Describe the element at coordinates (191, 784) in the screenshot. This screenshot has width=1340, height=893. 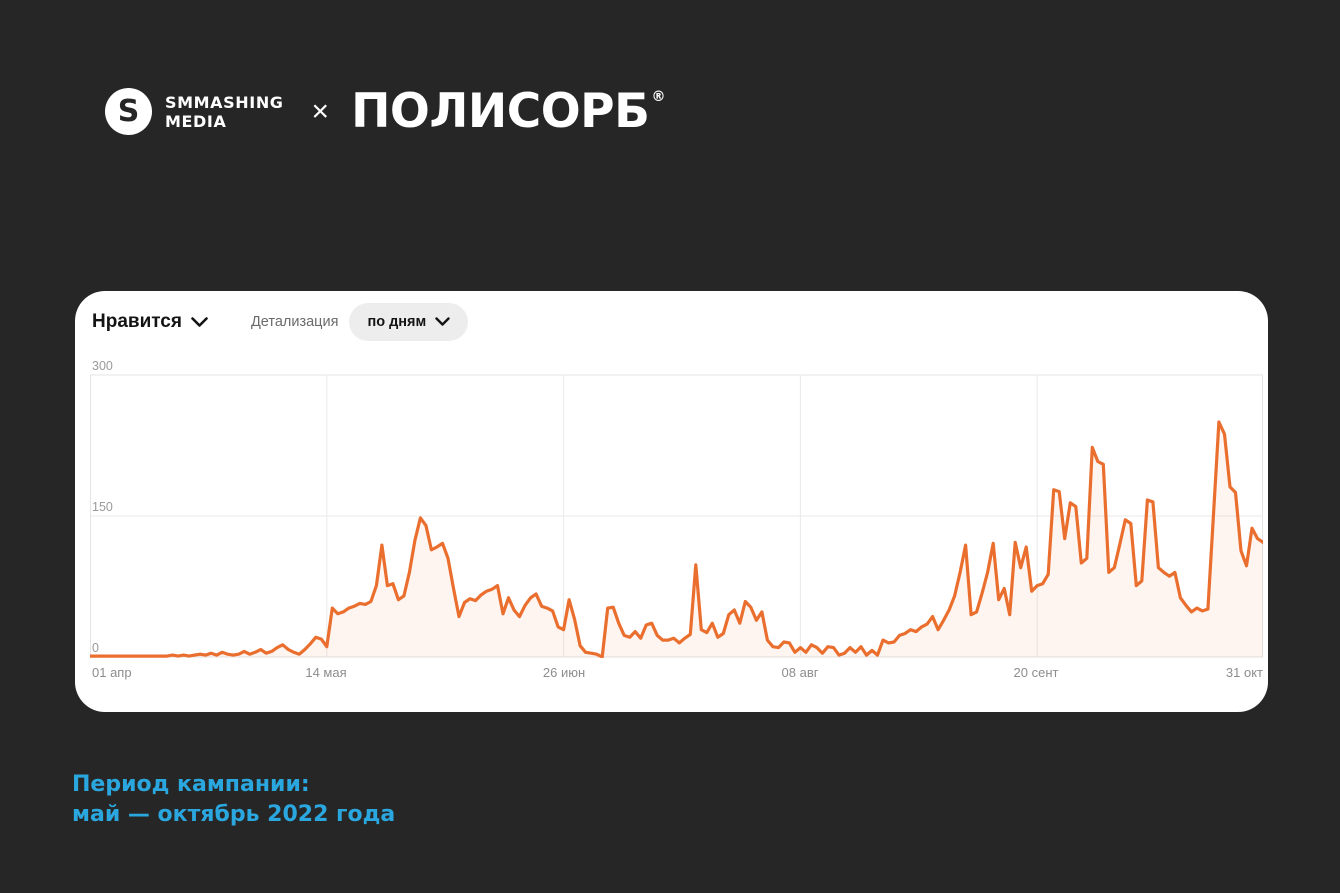
I see `campaign-period-line1: Период кампании:` at that location.